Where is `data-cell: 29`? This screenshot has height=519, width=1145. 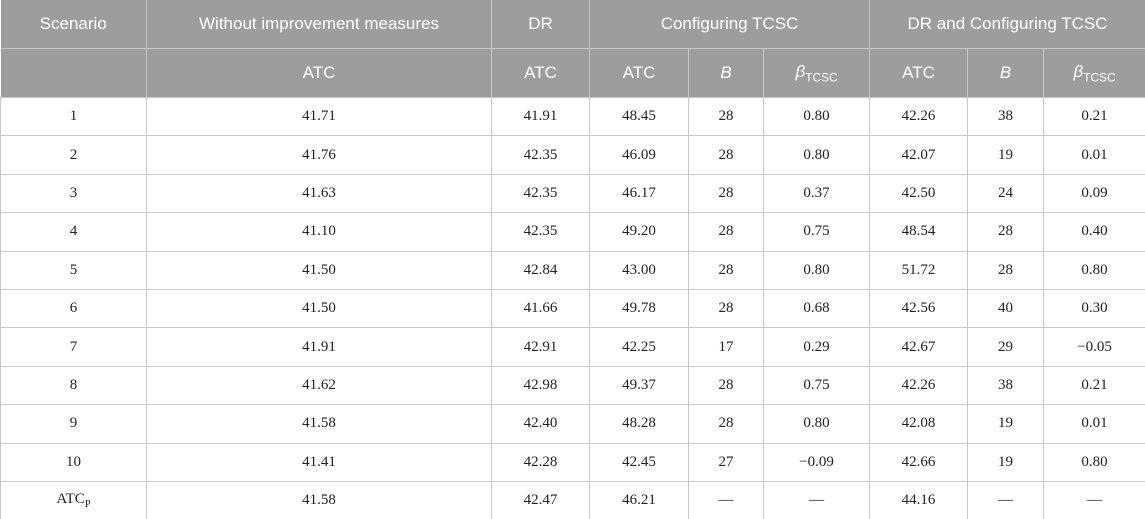 data-cell: 29 is located at coordinates (1006, 347).